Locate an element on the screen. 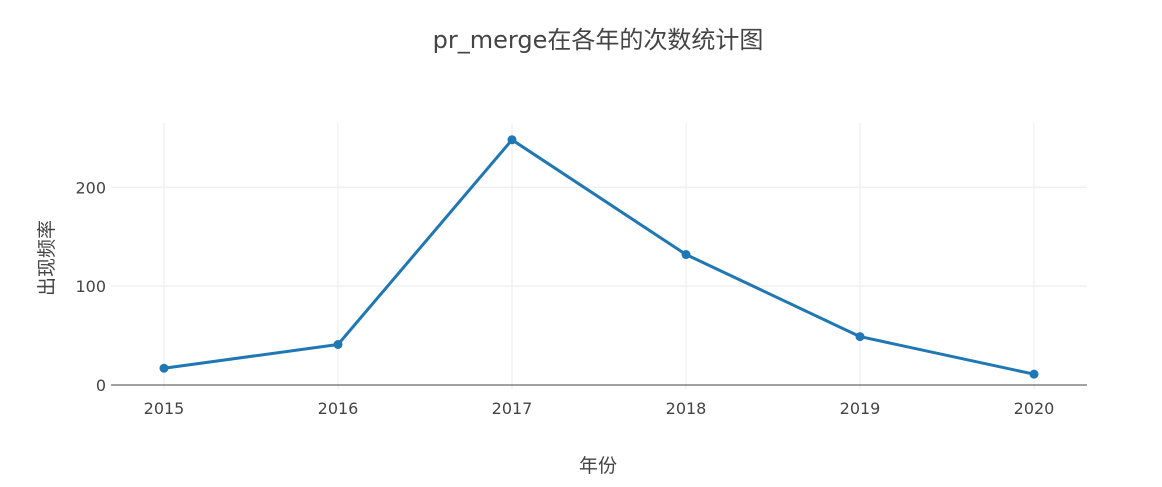 The height and width of the screenshot is (487, 1162). y-tick-label-100: 100 is located at coordinates (90, 286).